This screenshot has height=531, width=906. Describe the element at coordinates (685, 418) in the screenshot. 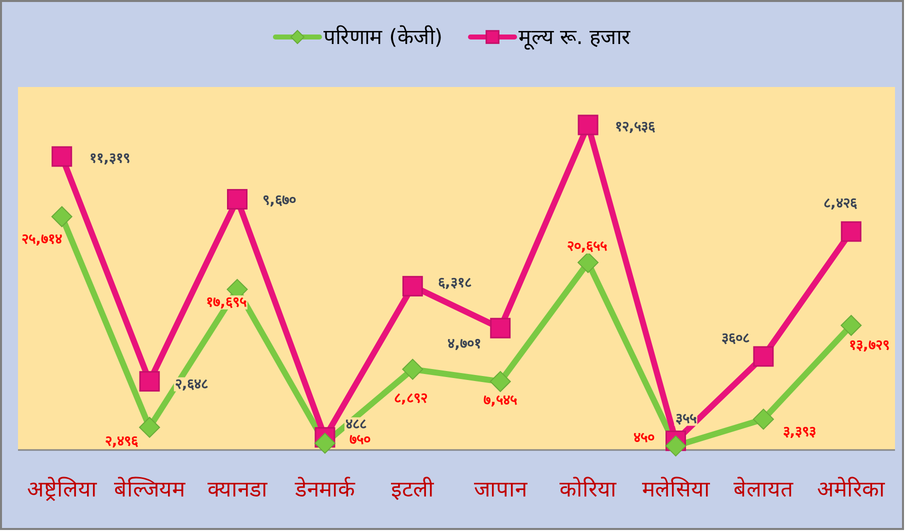

I see `data-label: ३५५` at that location.